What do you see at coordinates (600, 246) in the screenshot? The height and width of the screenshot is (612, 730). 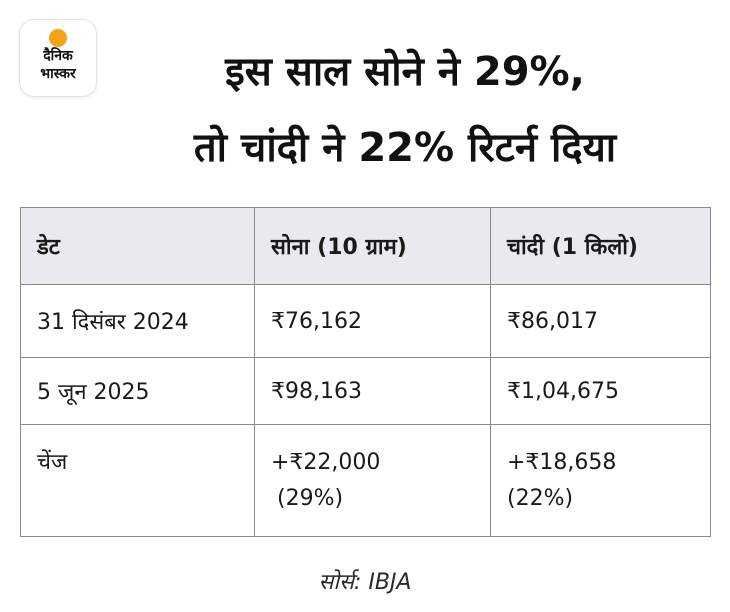 I see `header-silver: चांदी (1 किलो)` at bounding box center [600, 246].